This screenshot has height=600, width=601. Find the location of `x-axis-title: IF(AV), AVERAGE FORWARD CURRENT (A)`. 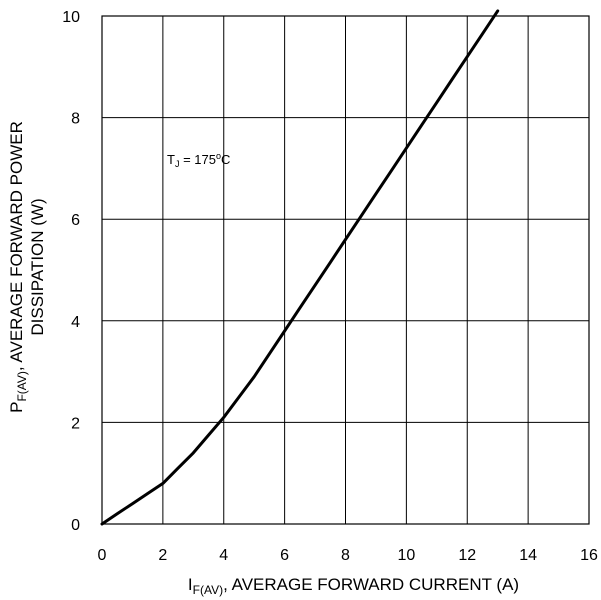

x-axis-title: IF(AV), AVERAGE FORWARD CURRENT (A) is located at coordinates (353, 586).